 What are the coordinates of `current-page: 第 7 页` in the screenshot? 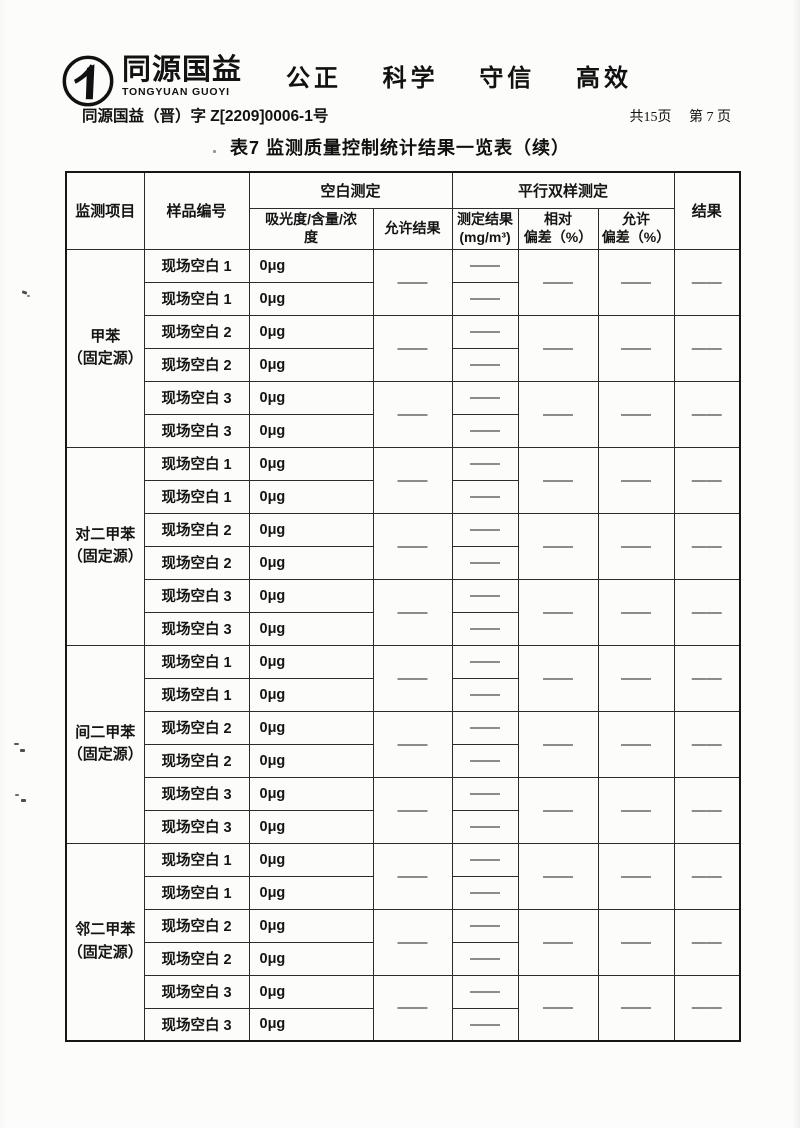 It's located at (710, 117).